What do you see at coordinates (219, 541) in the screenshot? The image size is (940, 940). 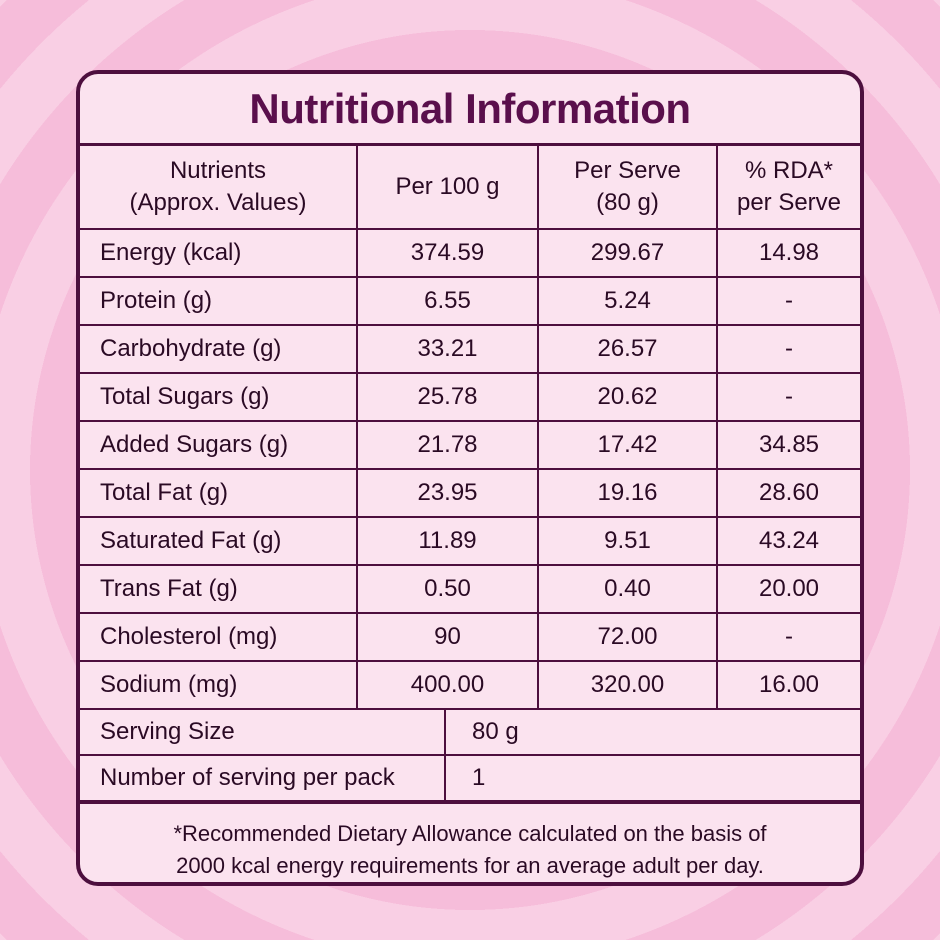 I see `nutrient-name: Saturated Fat (g)` at bounding box center [219, 541].